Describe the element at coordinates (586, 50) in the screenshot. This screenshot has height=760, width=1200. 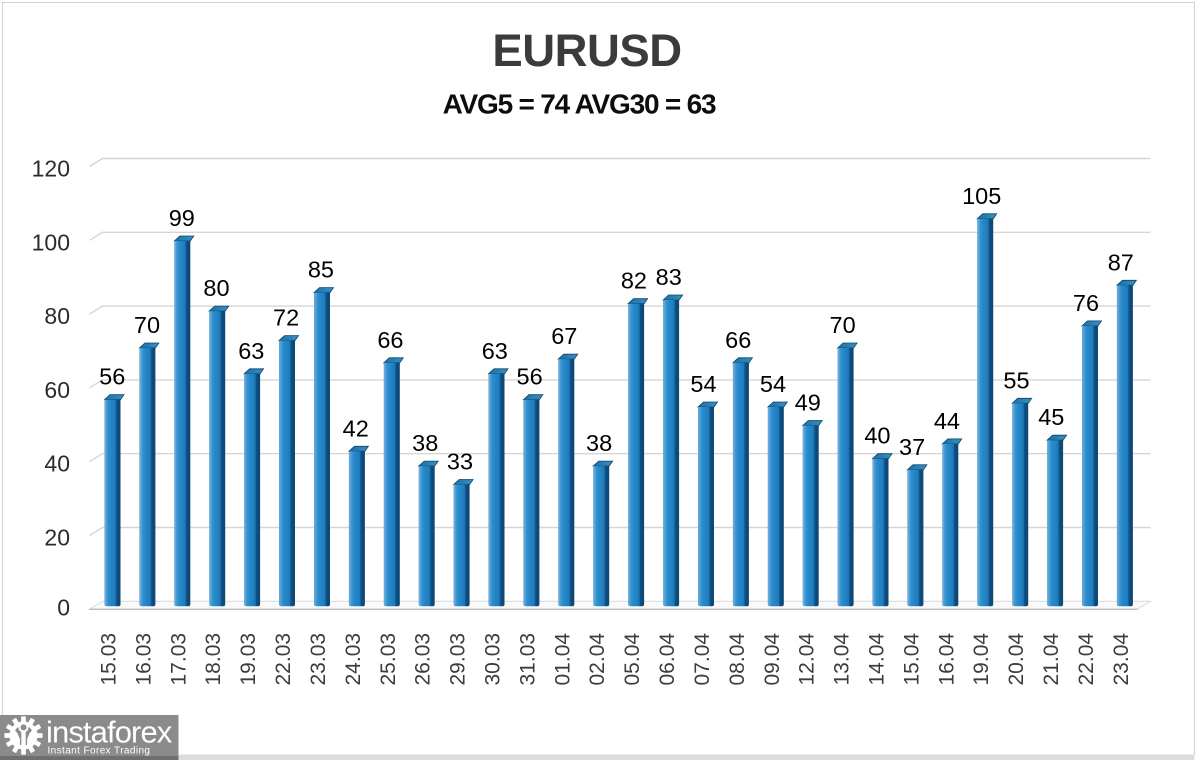
I see `svg-text: EURUSD` at that location.